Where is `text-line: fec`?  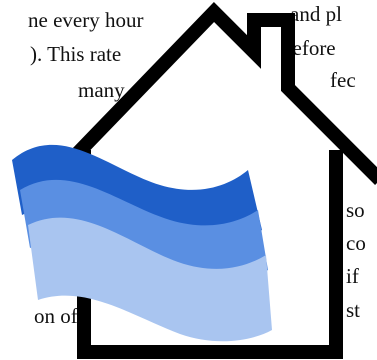
text-line: fec is located at coordinates (343, 80).